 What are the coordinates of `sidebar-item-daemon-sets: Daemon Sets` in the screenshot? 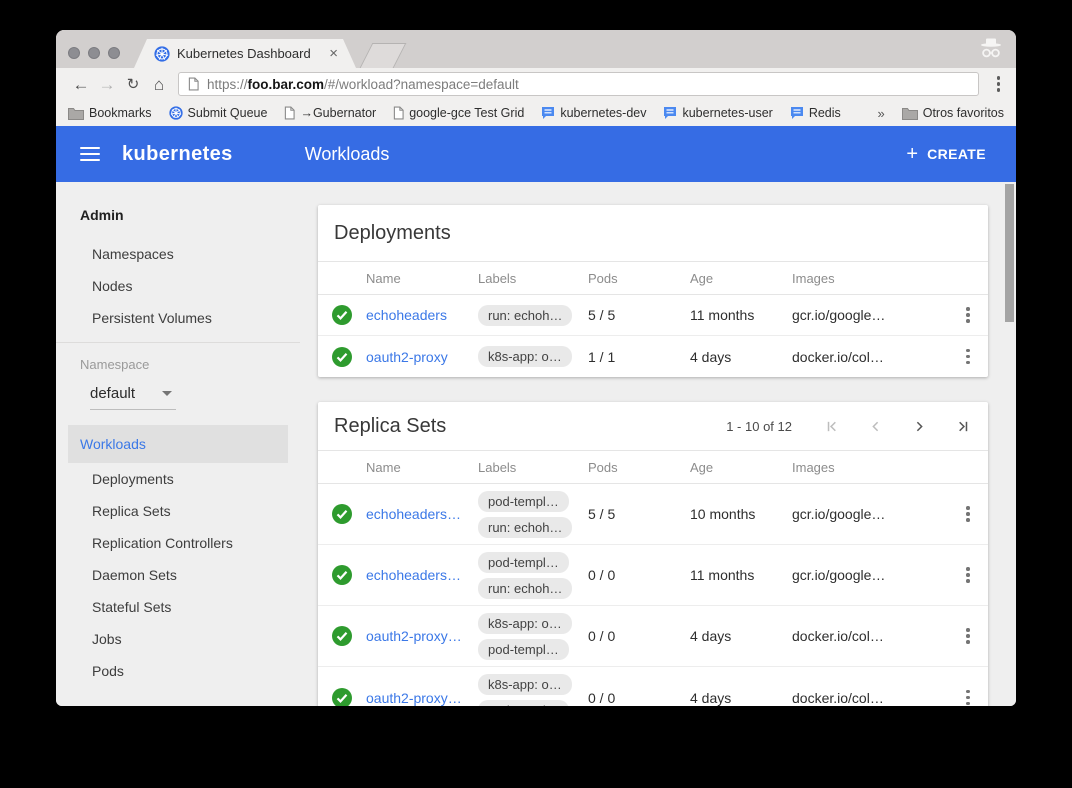 It's located at (134, 575).